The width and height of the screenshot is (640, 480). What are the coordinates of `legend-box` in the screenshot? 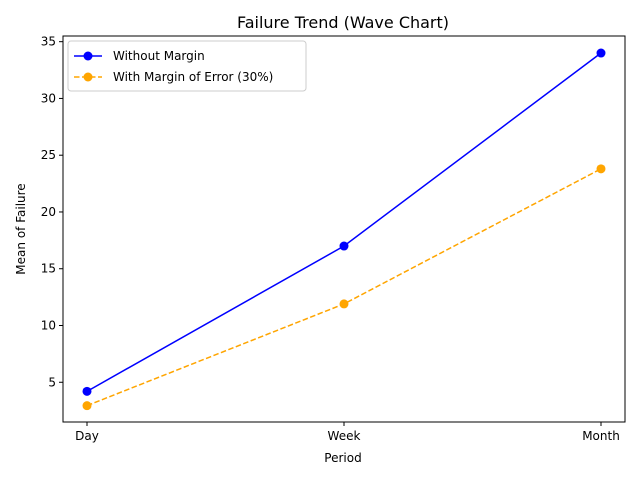 It's located at (187, 66).